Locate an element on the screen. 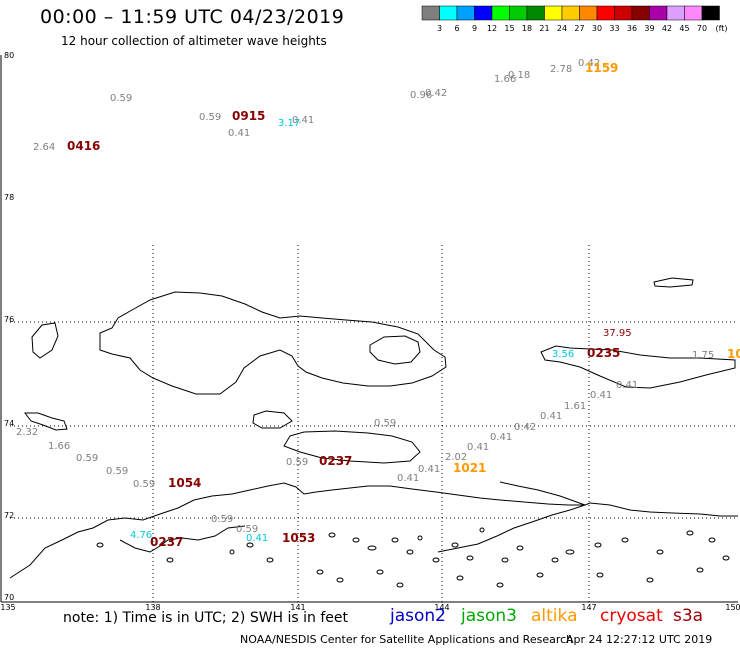 The height and width of the screenshot is (650, 740). wave-height-label: 1.75 is located at coordinates (703, 355).